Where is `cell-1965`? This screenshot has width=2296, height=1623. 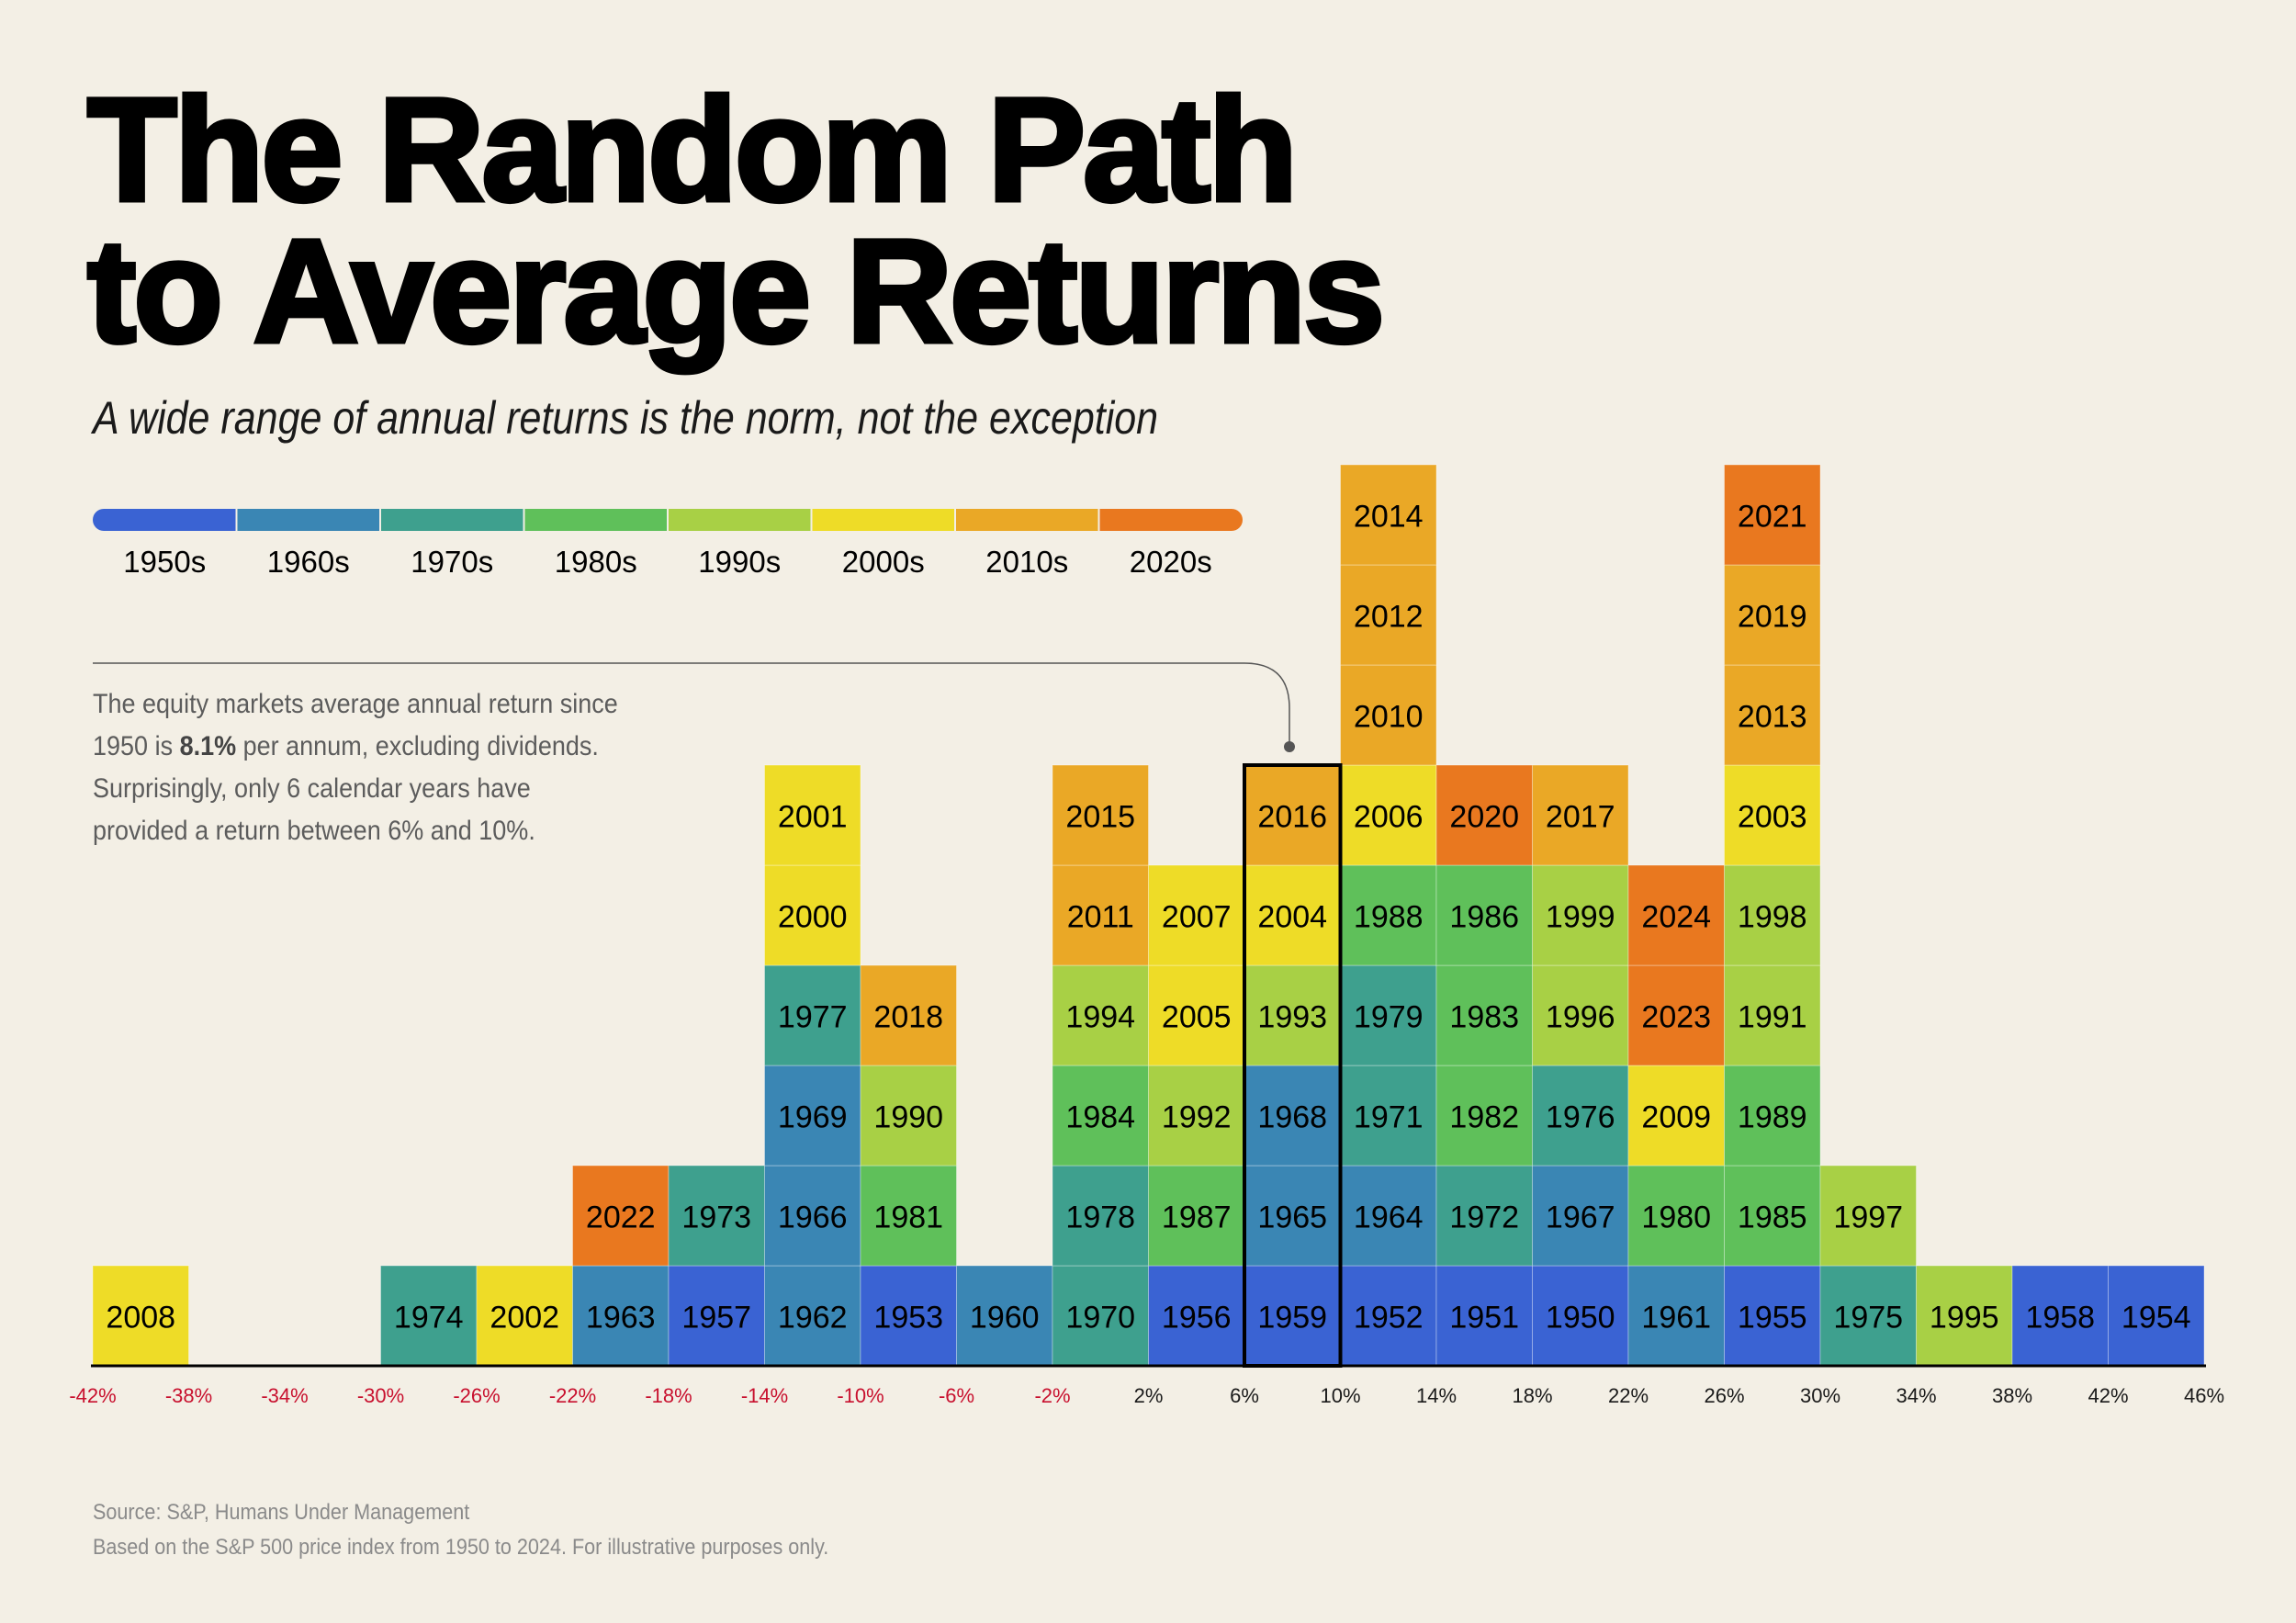 cell-1965 is located at coordinates (1292, 1216).